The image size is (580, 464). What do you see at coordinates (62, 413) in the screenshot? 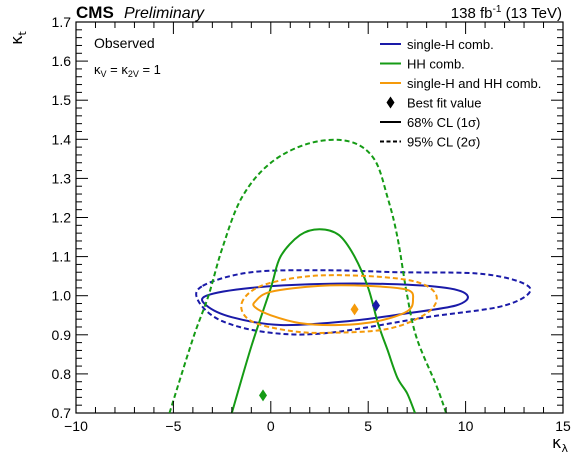
I see `y-tick-label: 0.7` at bounding box center [62, 413].